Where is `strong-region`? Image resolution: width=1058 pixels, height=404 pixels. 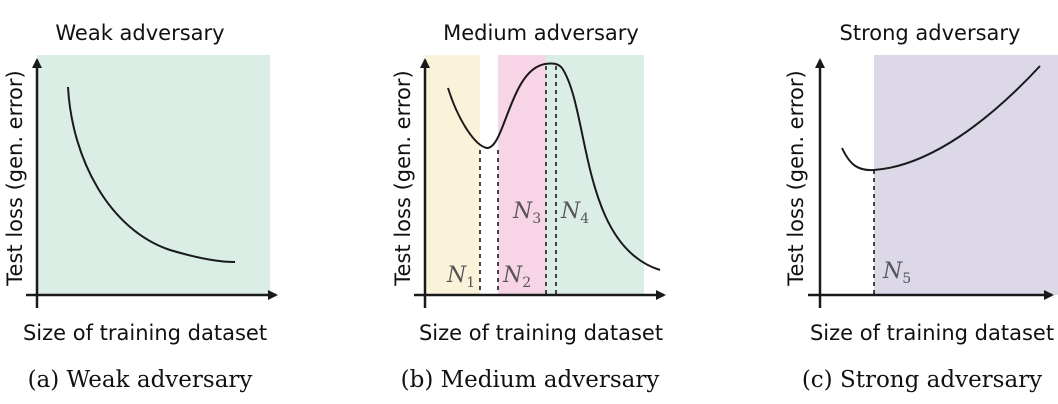 strong-region is located at coordinates (966, 175).